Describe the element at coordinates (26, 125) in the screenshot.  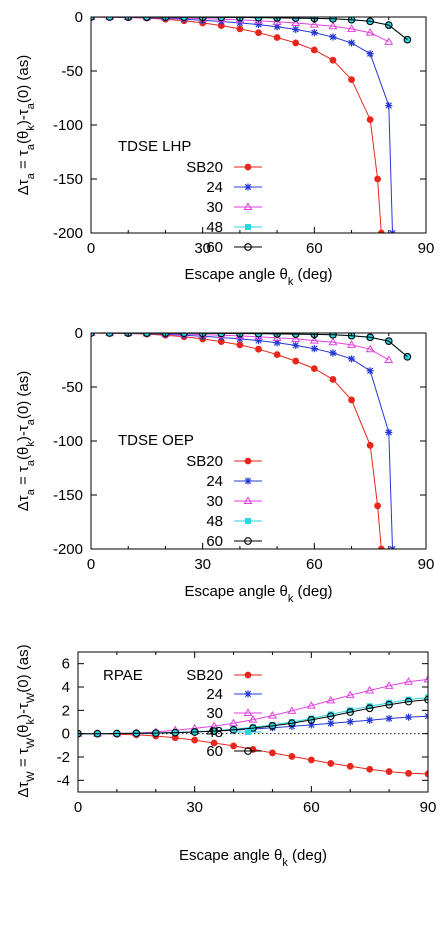
I see `y-axis-title: Δτa = τa(θk)-τa(0) (as)` at that location.